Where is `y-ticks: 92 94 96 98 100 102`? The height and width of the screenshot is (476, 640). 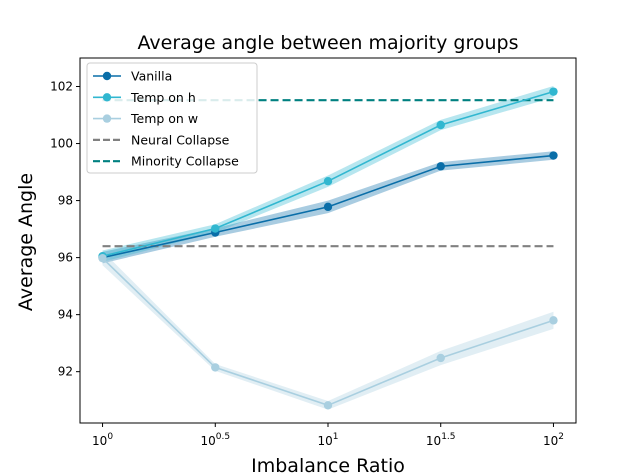
y-ticks: 92 94 96 98 100 102 is located at coordinates (65, 229).